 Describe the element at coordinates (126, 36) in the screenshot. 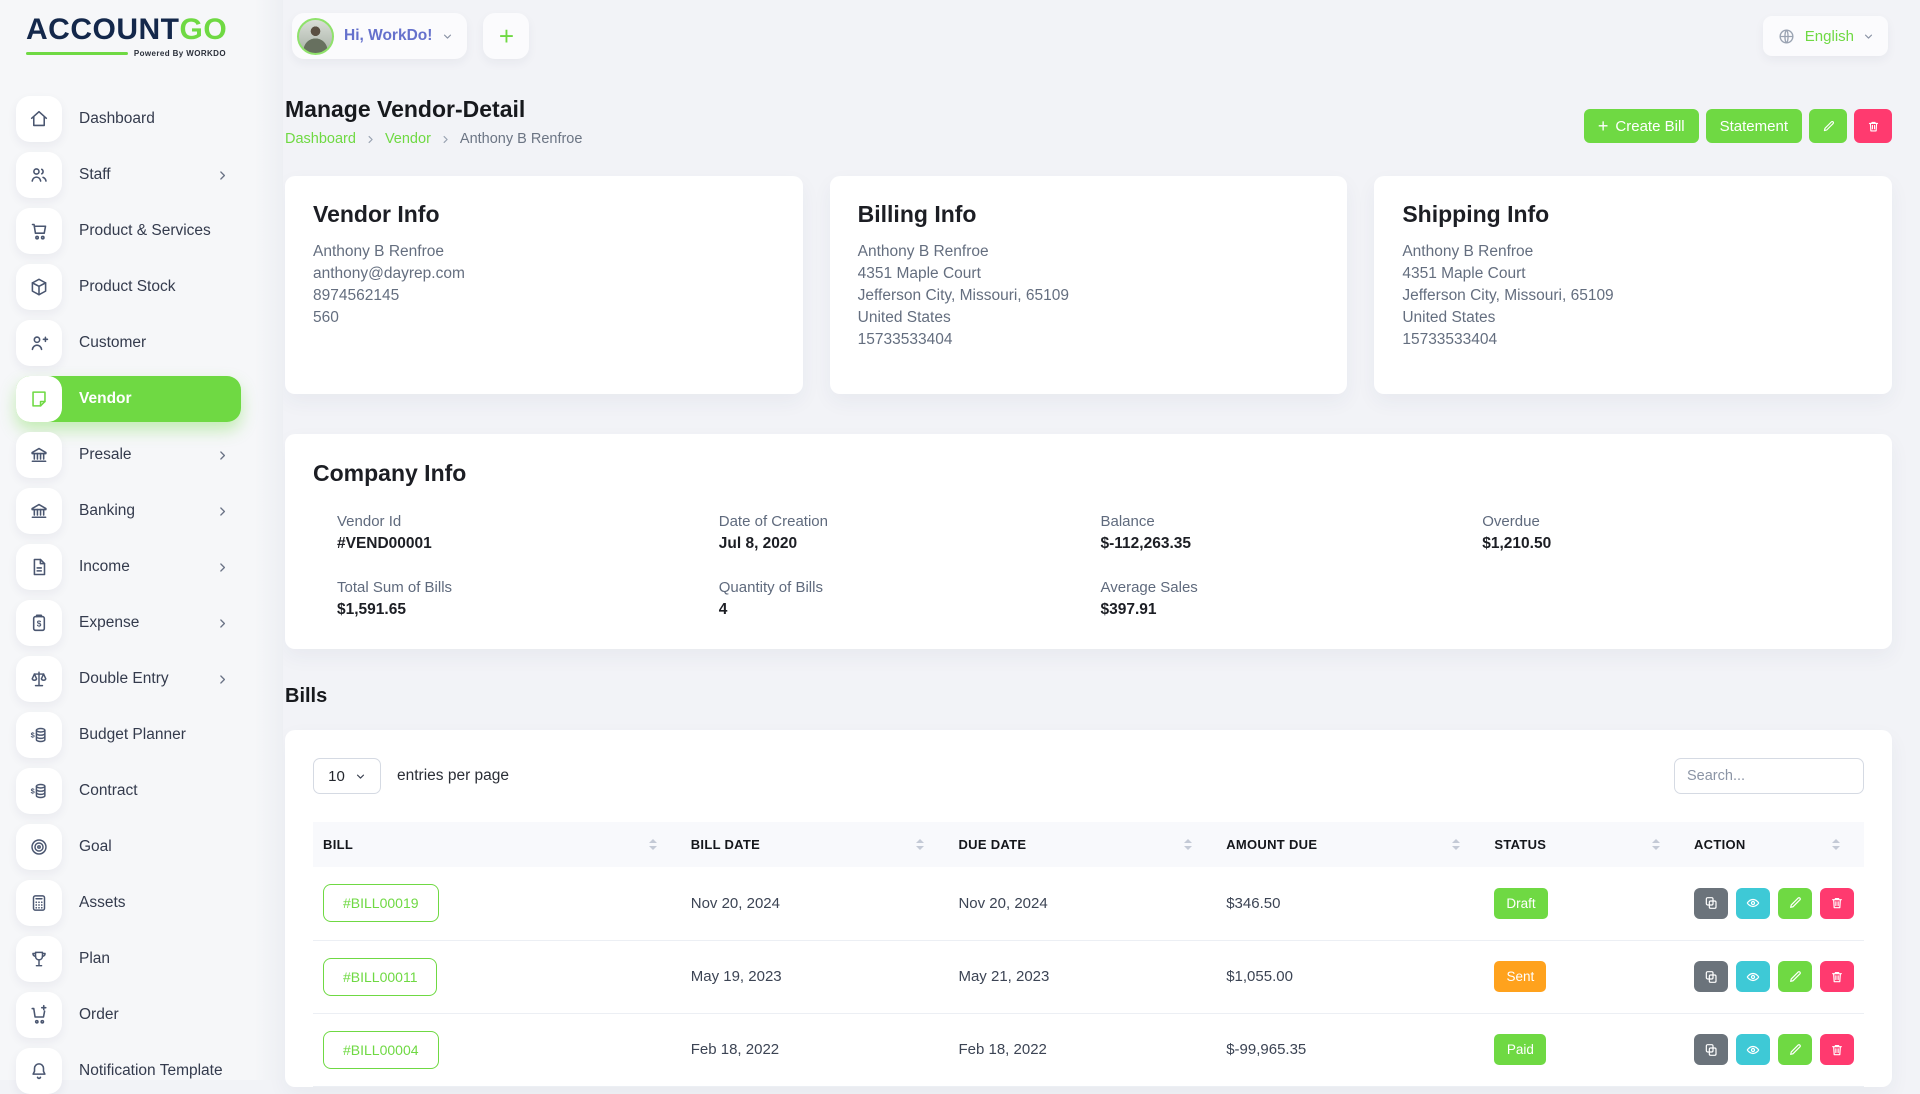

I see `app-logo: ACCOUNTGO Powered By WORKDO` at that location.